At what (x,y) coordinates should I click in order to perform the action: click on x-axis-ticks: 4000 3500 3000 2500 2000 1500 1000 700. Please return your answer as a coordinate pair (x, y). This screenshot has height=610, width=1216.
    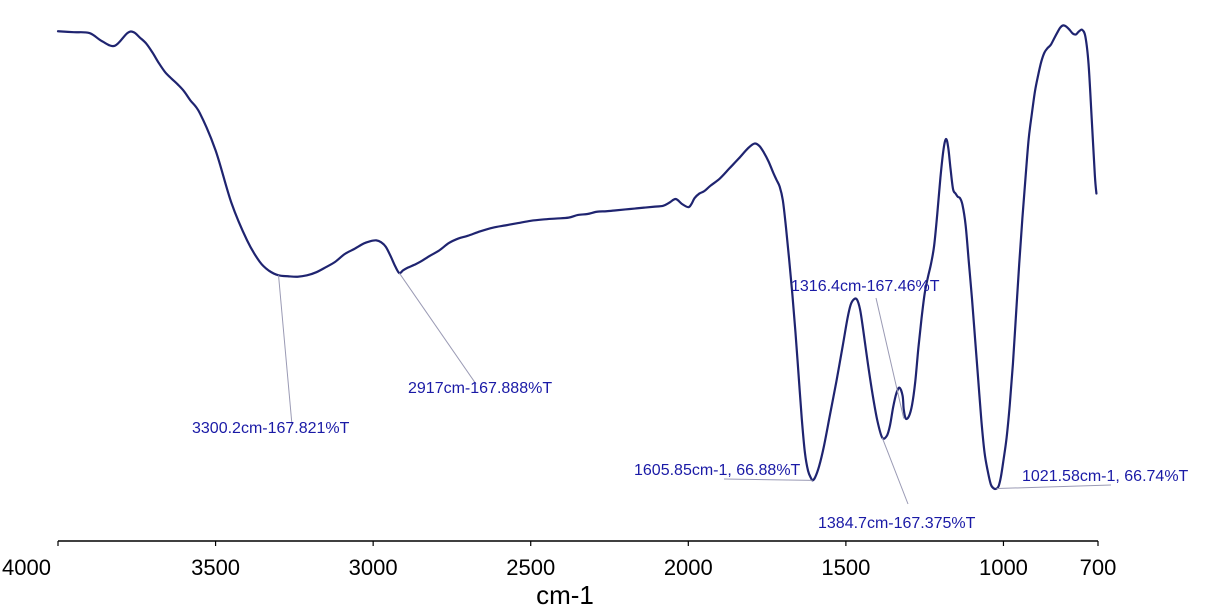
    Looking at the image, I should click on (559, 560).